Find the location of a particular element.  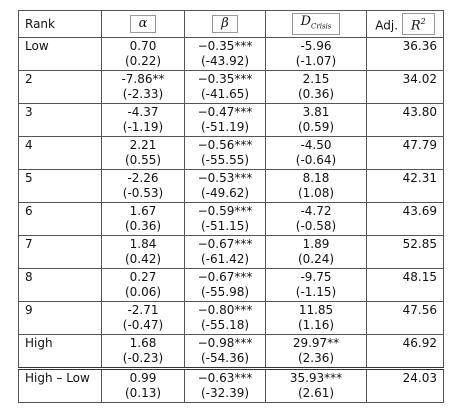

alpha-cell: 0.99 (0.13) is located at coordinates (143, 385).